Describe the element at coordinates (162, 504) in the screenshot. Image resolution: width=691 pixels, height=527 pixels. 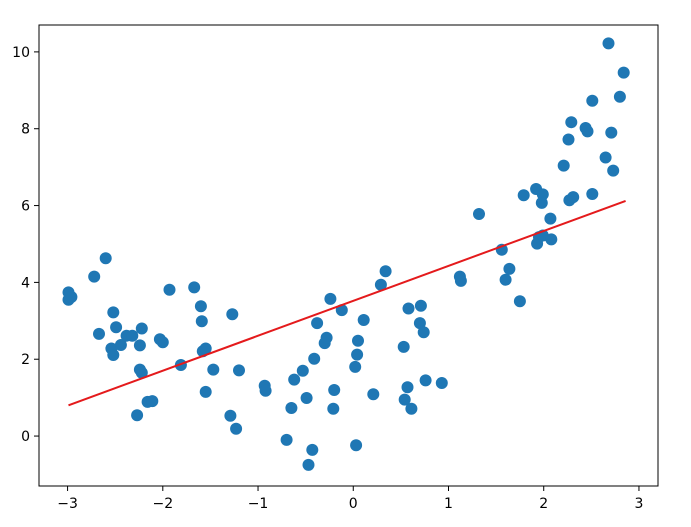
I see `x-tick-label: −2` at that location.